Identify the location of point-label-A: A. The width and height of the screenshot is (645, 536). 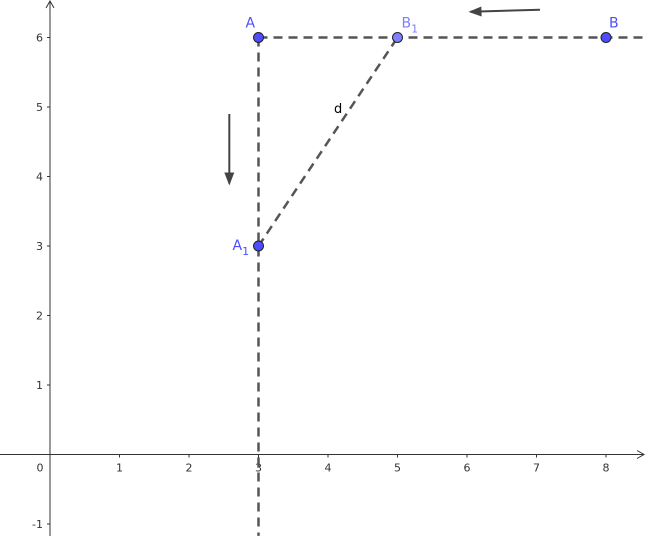
(251, 24).